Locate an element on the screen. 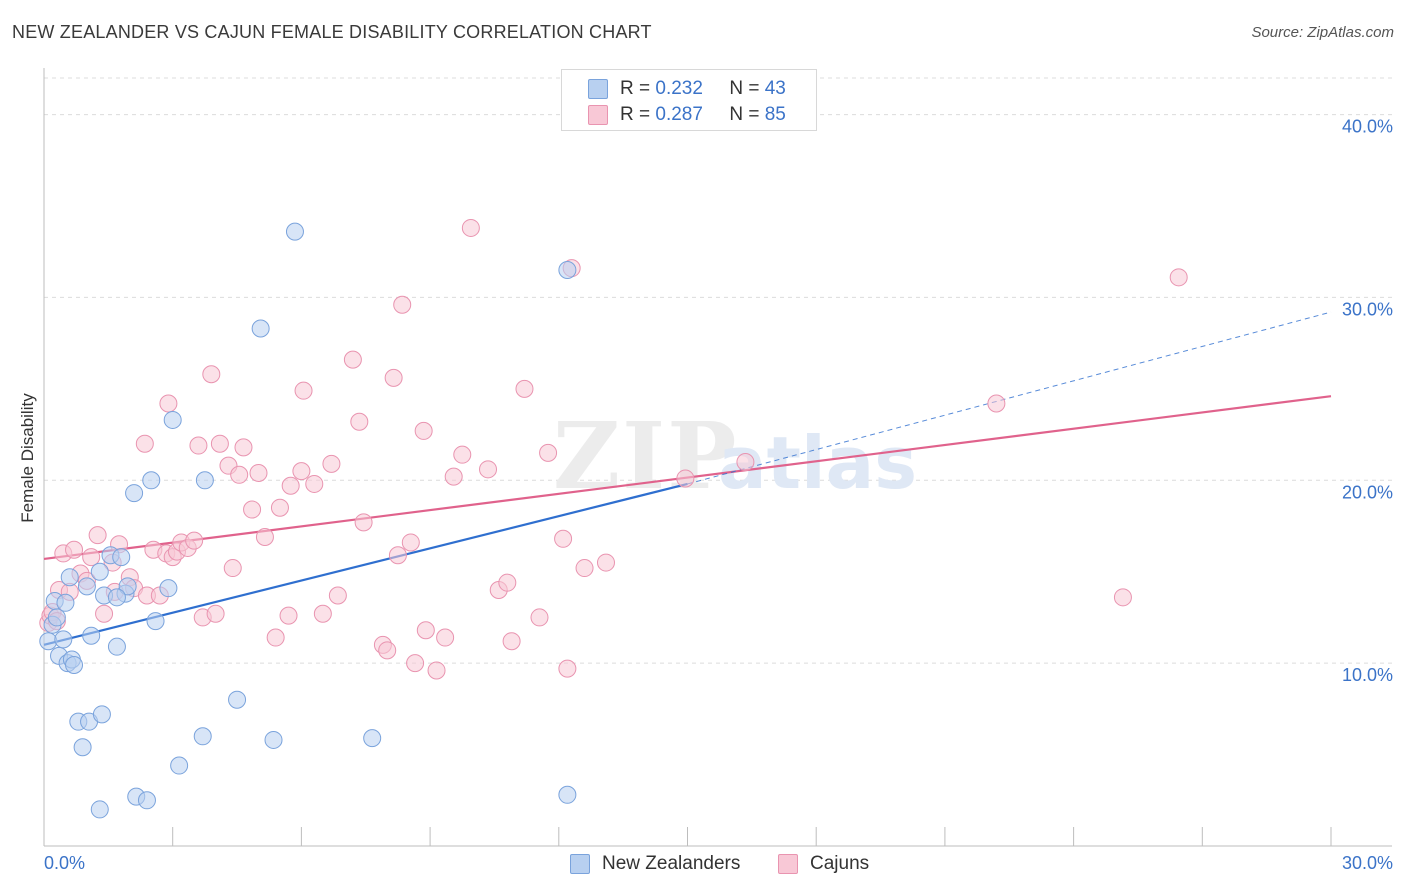 The width and height of the screenshot is (1406, 892). y-tick-label: 40.0% is located at coordinates (1367, 127).